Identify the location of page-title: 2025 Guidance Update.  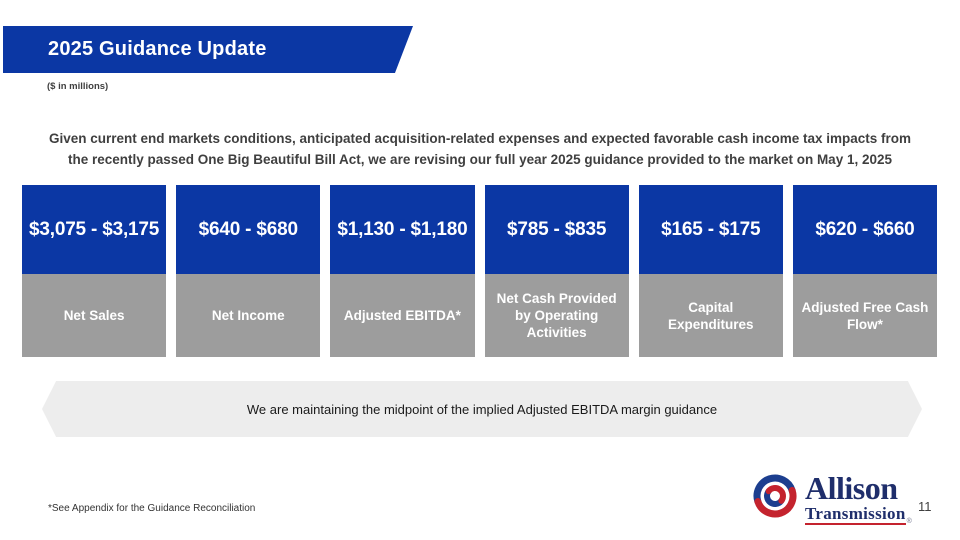
(157, 49).